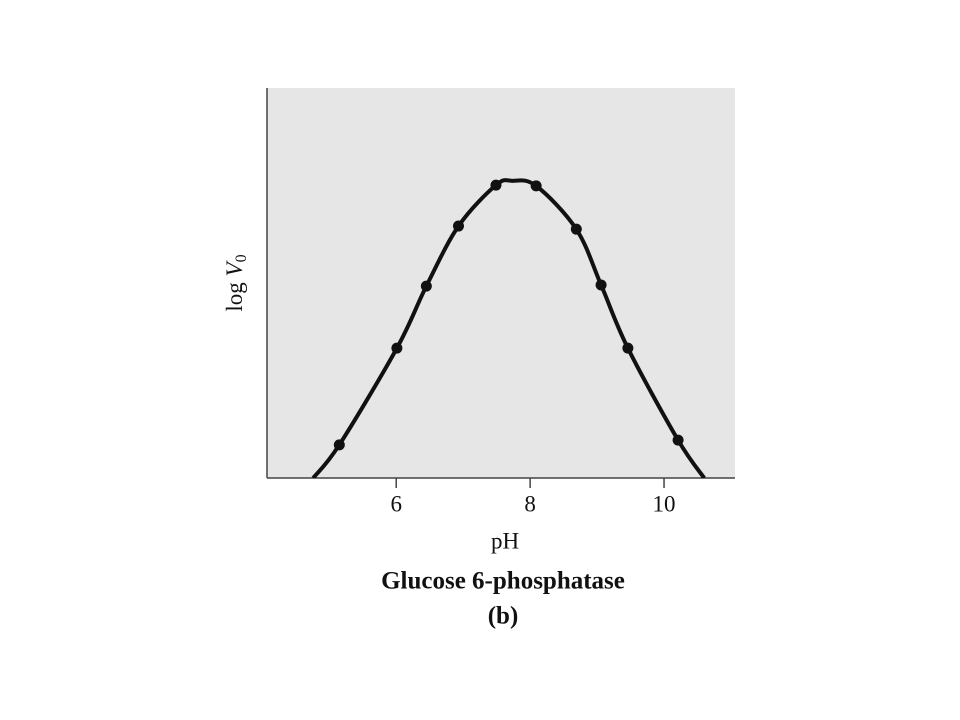 The height and width of the screenshot is (720, 960). Describe the element at coordinates (505, 540) in the screenshot. I see `x-axis-label: pH` at that location.